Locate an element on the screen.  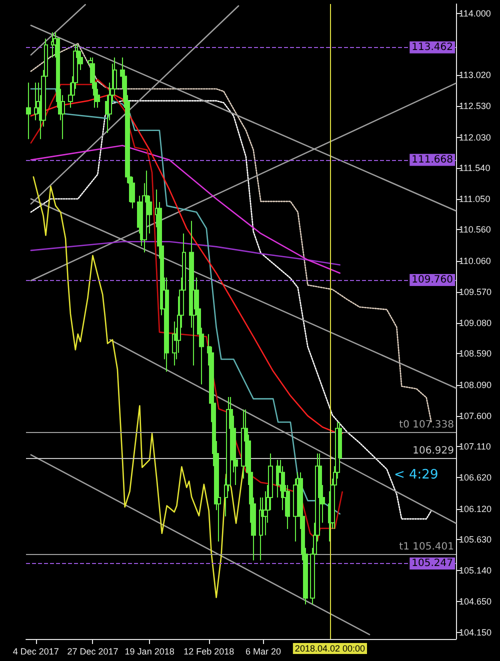
ref-line-label: 106.929 is located at coordinates (433, 450).